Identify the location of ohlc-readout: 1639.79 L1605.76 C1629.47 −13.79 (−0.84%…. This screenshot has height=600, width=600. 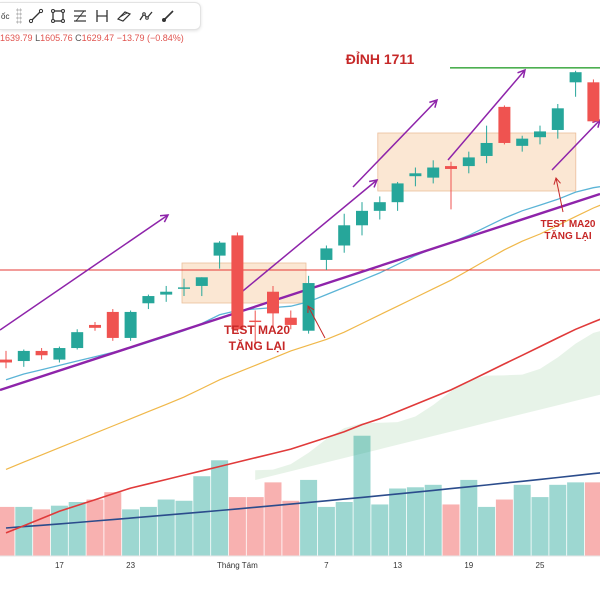
(92, 38).